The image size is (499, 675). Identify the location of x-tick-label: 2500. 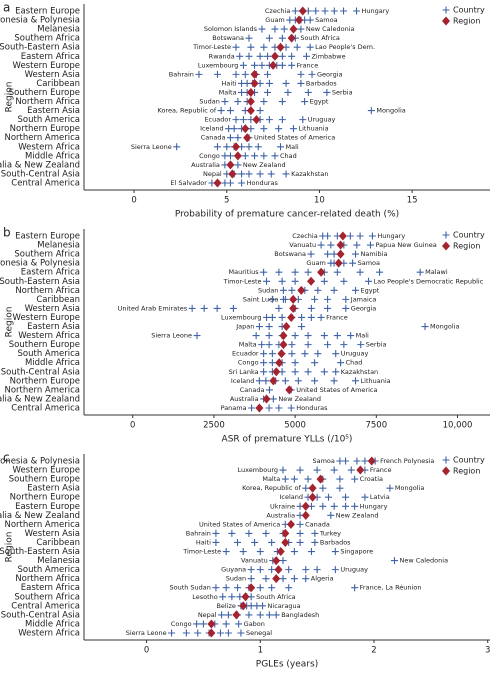
(214, 426).